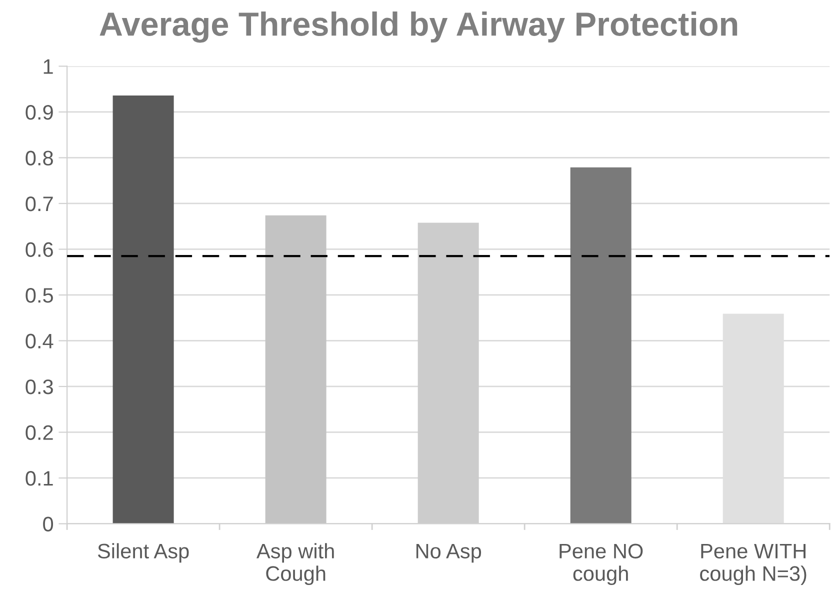 The width and height of the screenshot is (838, 602). Describe the element at coordinates (419, 27) in the screenshot. I see `chart-title: Average Threshold by Airway Protection` at that location.